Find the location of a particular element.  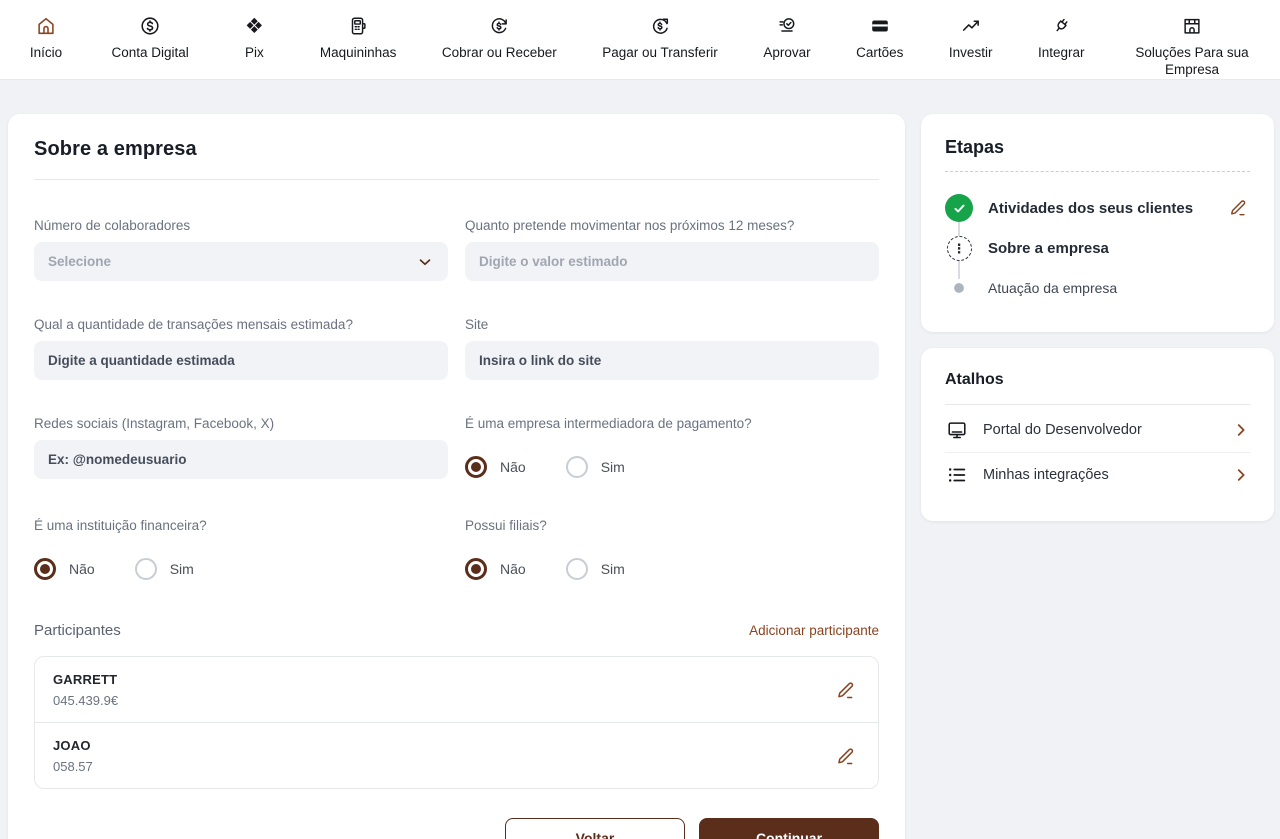

back-button: Voltar is located at coordinates (595, 828).